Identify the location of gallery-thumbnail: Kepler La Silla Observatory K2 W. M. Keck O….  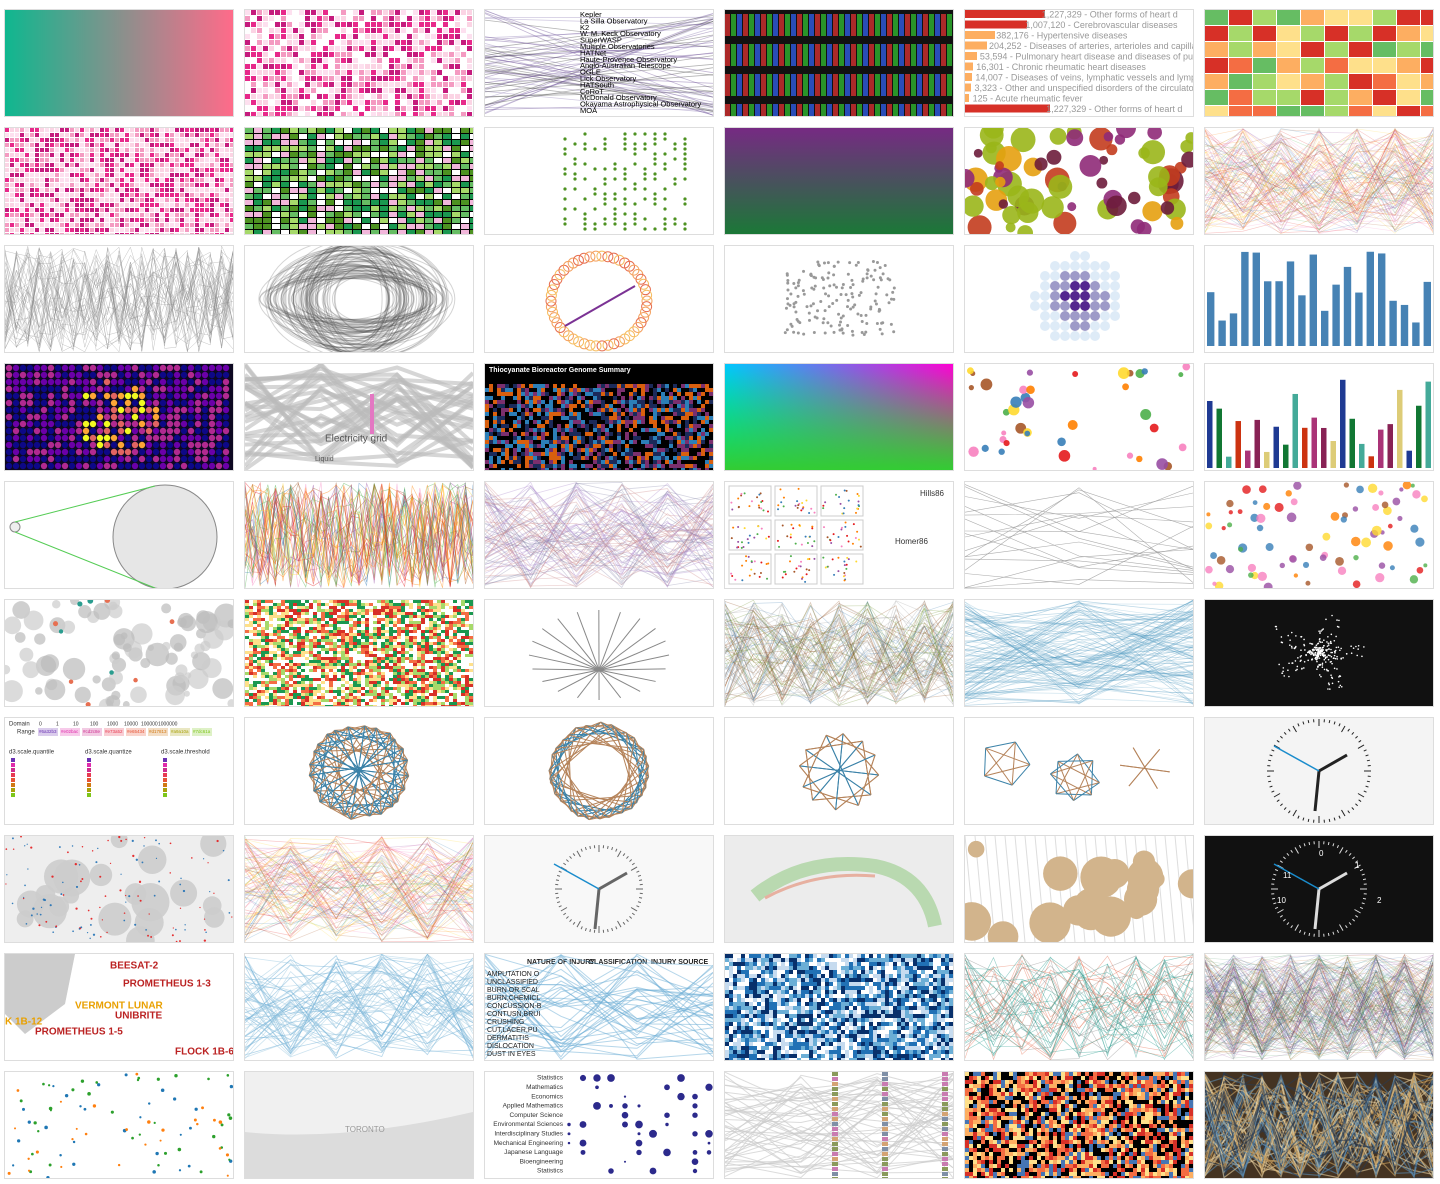
(599, 63).